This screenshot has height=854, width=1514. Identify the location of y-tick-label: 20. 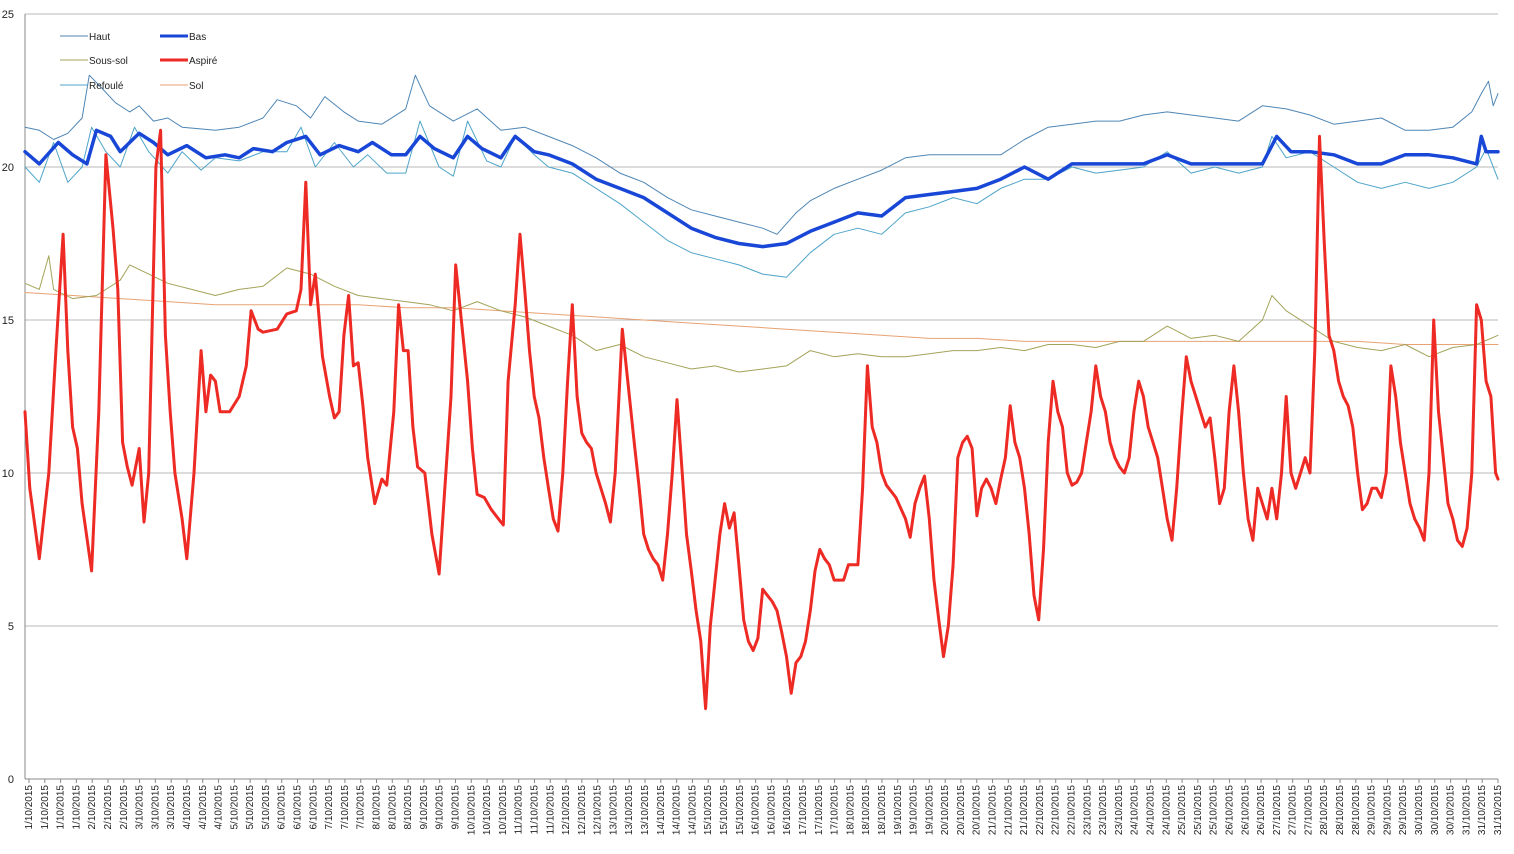
(8, 168).